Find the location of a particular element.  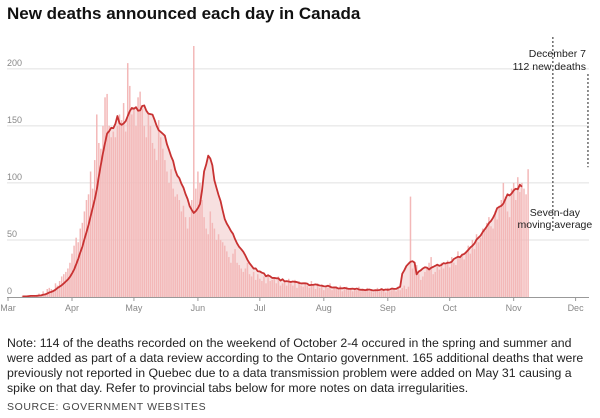

x-tick-label: Aug is located at coordinates (324, 308).